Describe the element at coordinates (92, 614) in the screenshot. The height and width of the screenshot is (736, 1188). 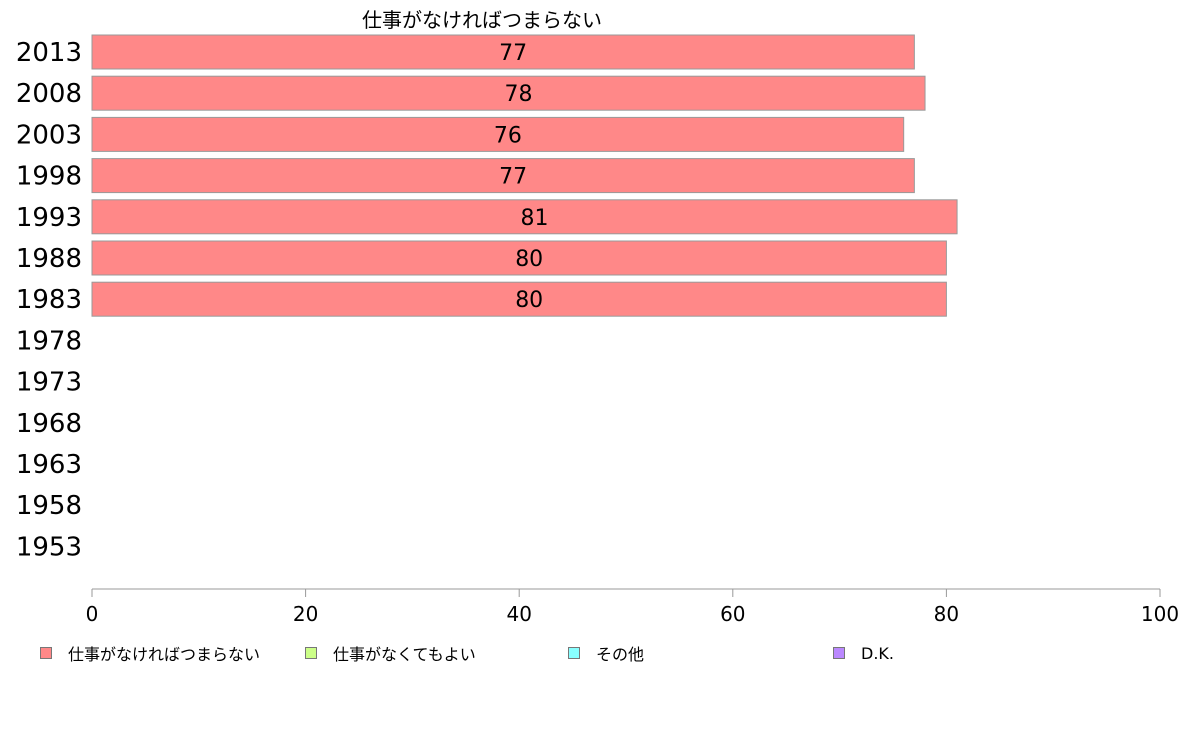
I see `x-tick-label: 0` at that location.